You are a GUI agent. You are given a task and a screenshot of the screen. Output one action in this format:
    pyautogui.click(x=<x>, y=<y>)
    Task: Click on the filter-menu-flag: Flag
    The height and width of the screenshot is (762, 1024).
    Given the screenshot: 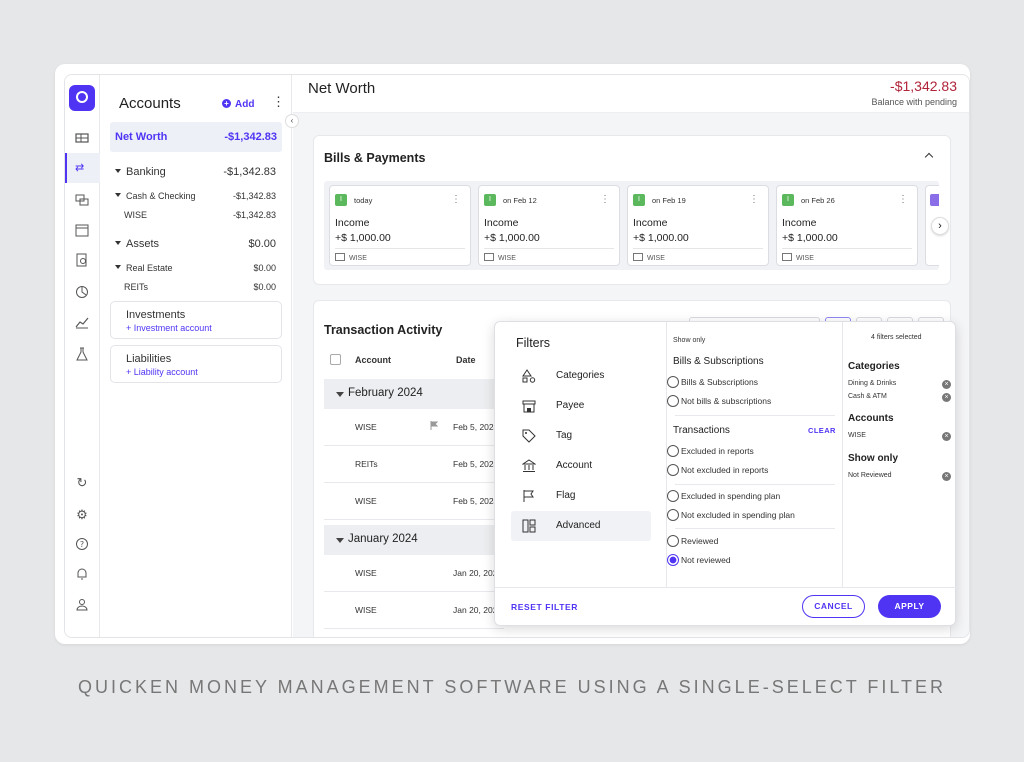 What is the action you would take?
    pyautogui.click(x=581, y=496)
    